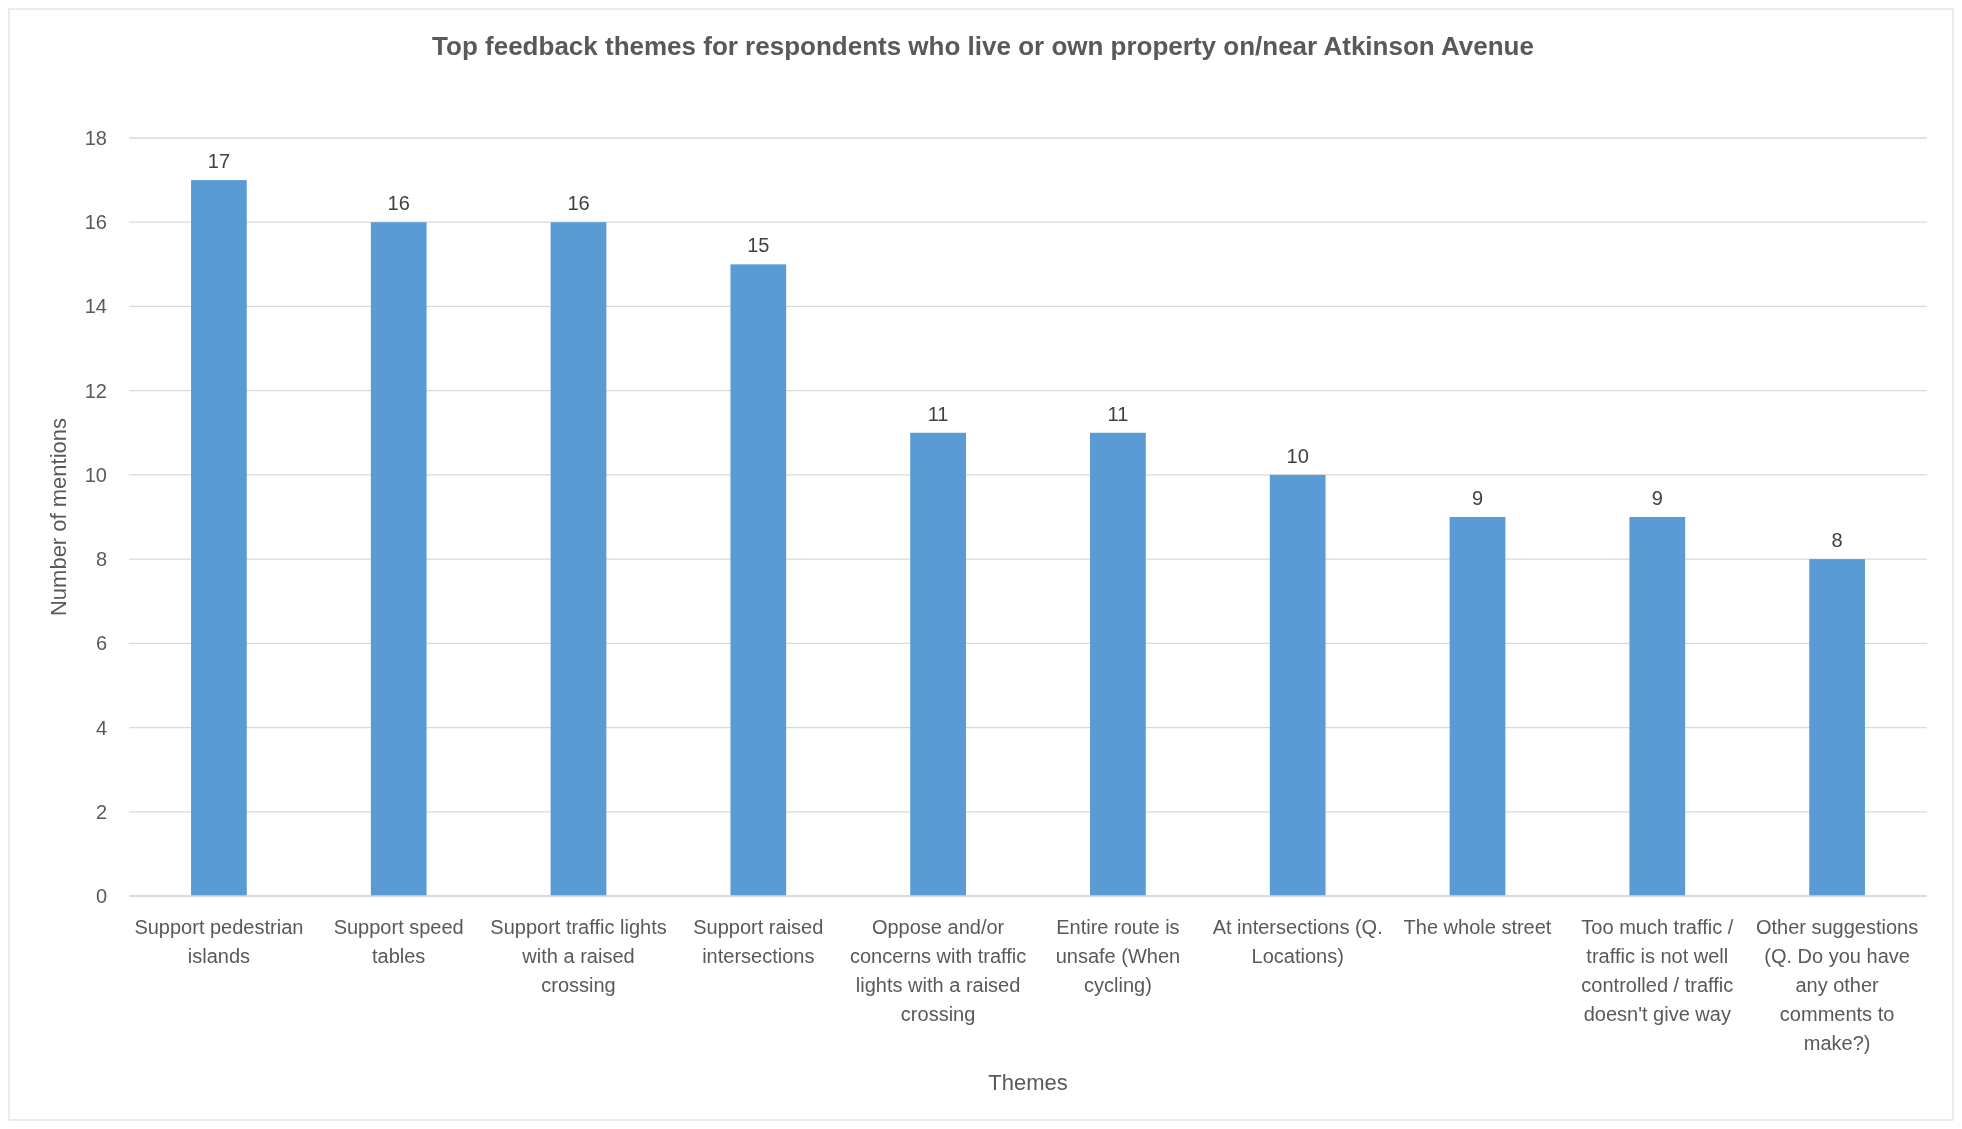 This screenshot has height=1129, width=1962. I want to click on chart-title: Top feedback themes for respondents who live or own property on/near Atkinson Avenue, so click(983, 46).